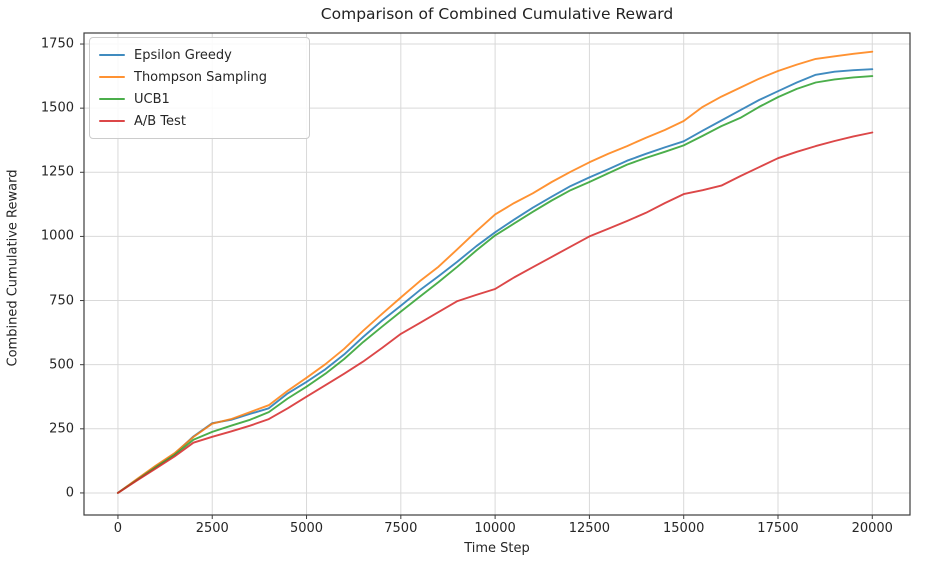 The width and height of the screenshot is (936, 566). I want to click on x-tick-label: 0, so click(118, 528).